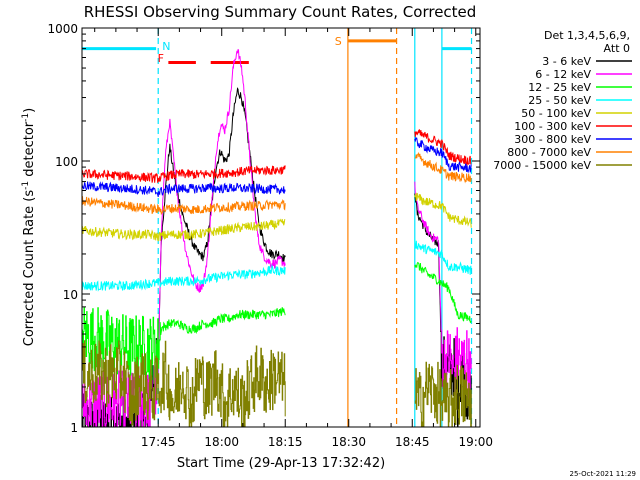 This screenshot has height=480, width=640. I want to click on y-tick-label: 10, so click(70, 295).